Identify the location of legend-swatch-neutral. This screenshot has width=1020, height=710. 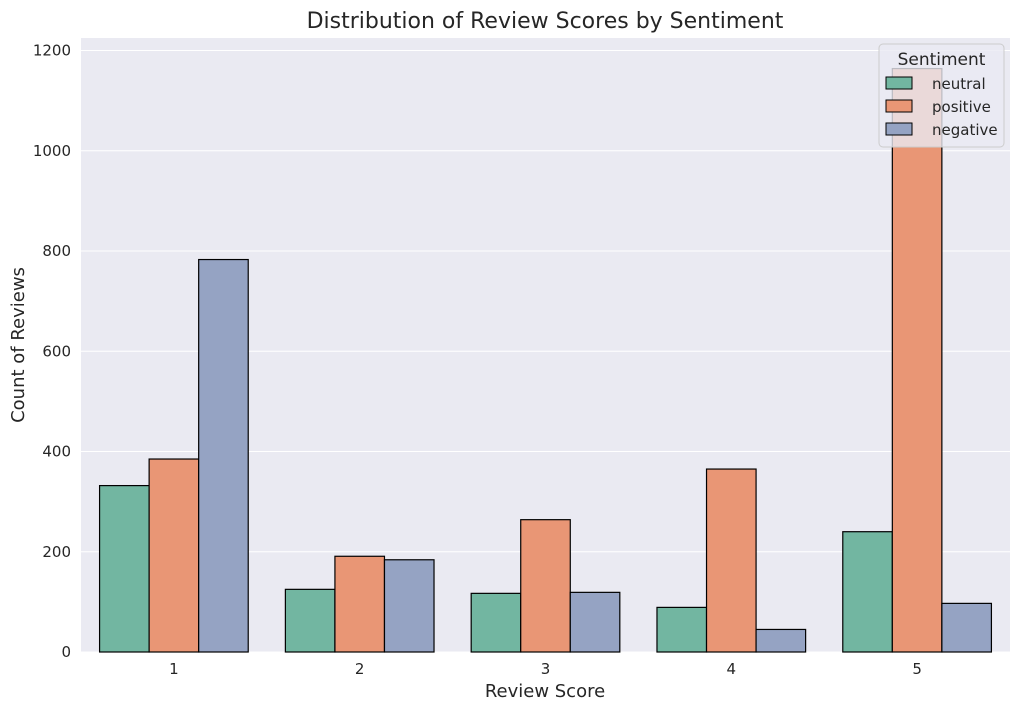
(899, 83).